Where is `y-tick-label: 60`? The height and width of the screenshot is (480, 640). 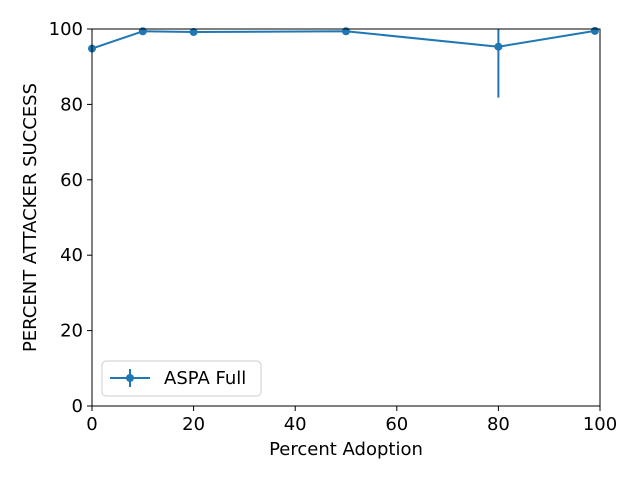
y-tick-label: 60 is located at coordinates (71, 180).